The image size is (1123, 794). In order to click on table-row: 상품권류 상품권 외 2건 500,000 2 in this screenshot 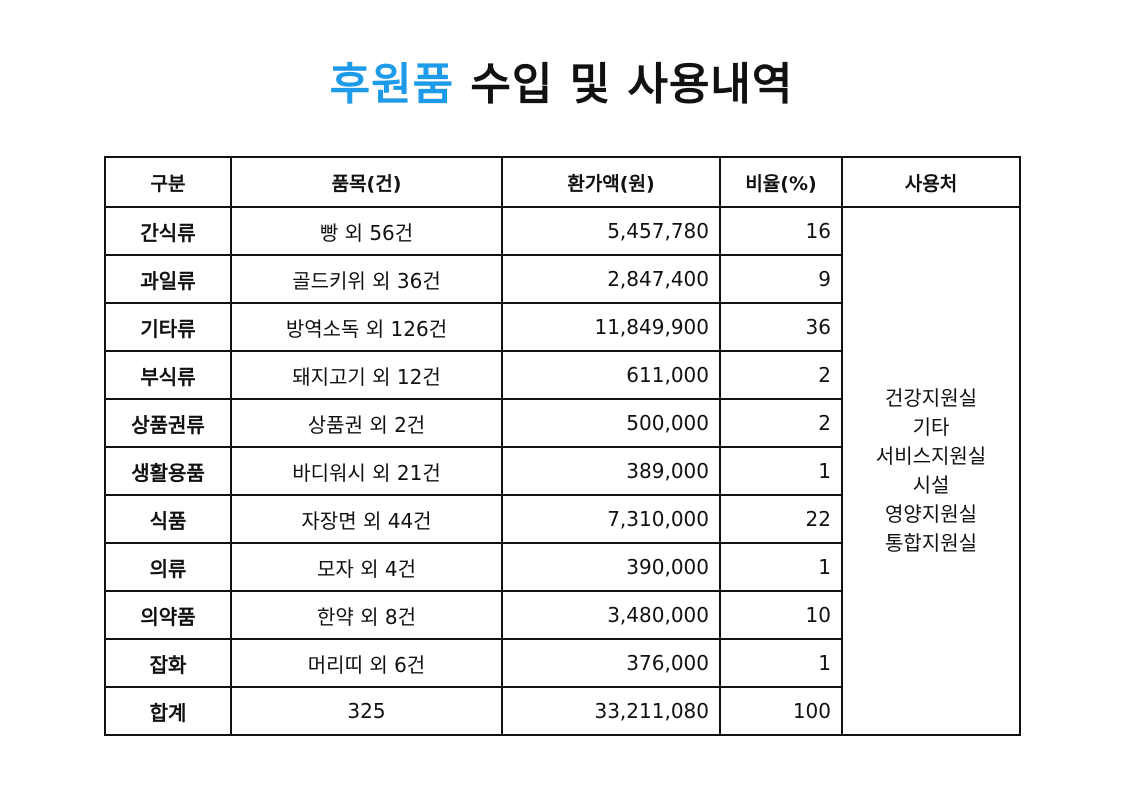, I will do `click(562, 423)`.